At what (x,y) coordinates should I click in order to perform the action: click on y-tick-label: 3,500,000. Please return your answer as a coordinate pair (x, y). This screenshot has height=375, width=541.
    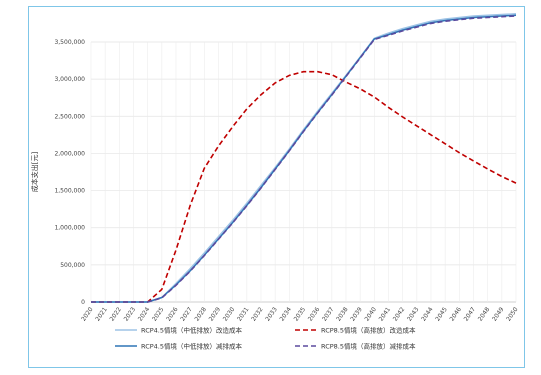
    Looking at the image, I should click on (69, 42).